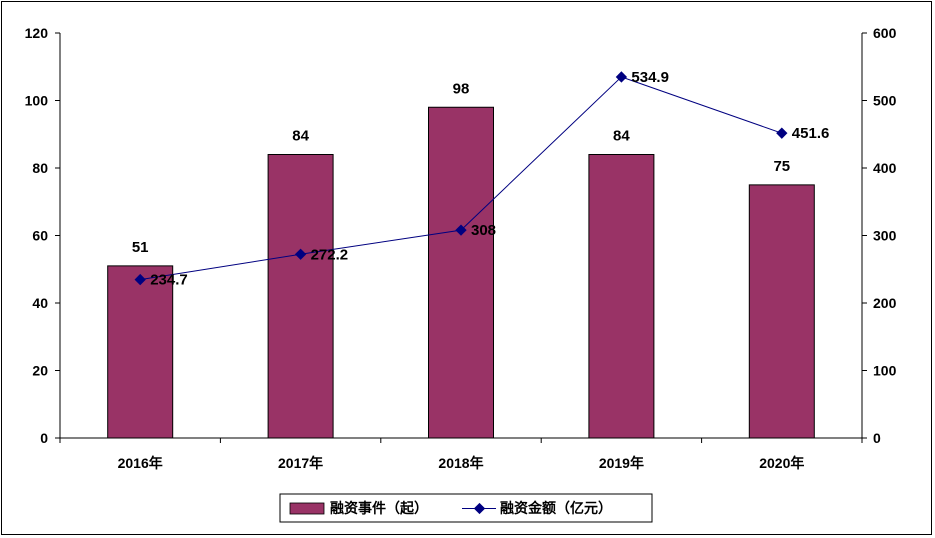 Image resolution: width=935 pixels, height=538 pixels. I want to click on legend-label-bar: 融资事件（起）, so click(379, 508).